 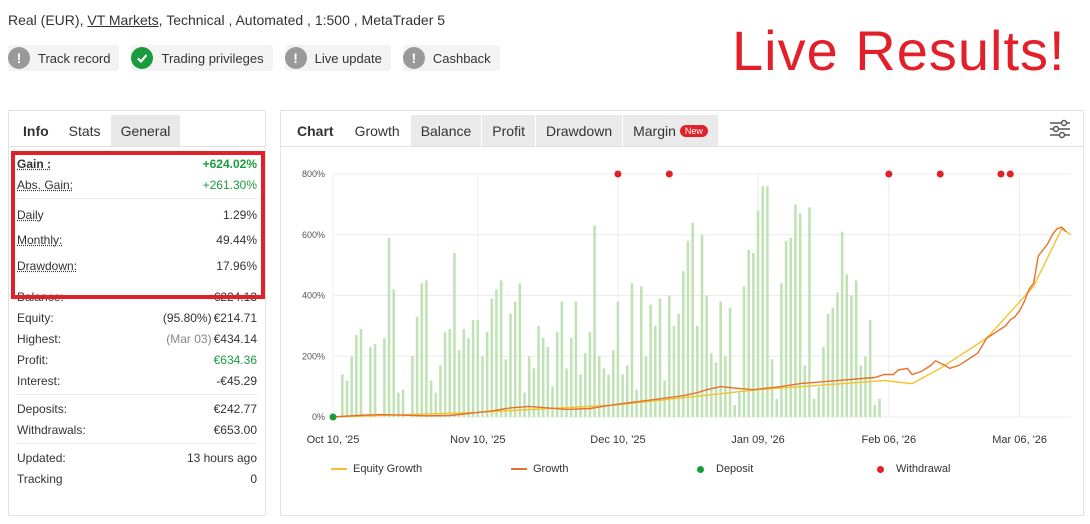 What do you see at coordinates (229, 184) in the screenshot?
I see `stat-value: +261.30%` at bounding box center [229, 184].